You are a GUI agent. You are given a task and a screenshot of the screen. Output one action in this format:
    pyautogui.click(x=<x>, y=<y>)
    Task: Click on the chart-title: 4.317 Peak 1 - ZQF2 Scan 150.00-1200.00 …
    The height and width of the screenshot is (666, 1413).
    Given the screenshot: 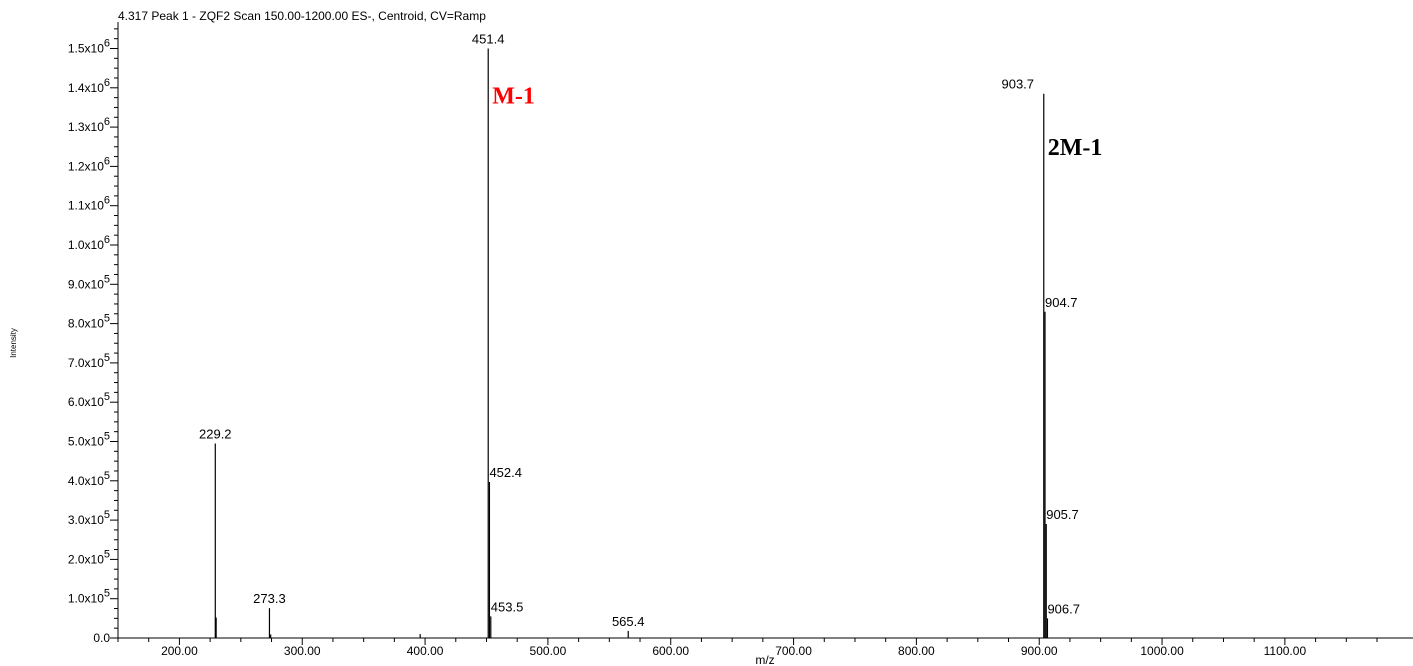 What is the action you would take?
    pyautogui.click(x=302, y=16)
    